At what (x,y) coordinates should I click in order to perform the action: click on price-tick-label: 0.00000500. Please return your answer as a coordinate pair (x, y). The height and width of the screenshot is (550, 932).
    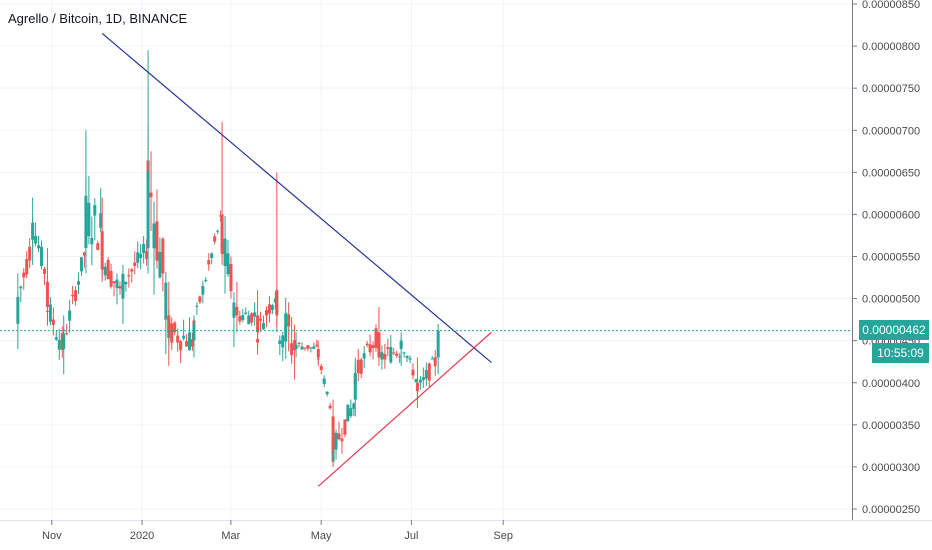
    Looking at the image, I should click on (891, 300).